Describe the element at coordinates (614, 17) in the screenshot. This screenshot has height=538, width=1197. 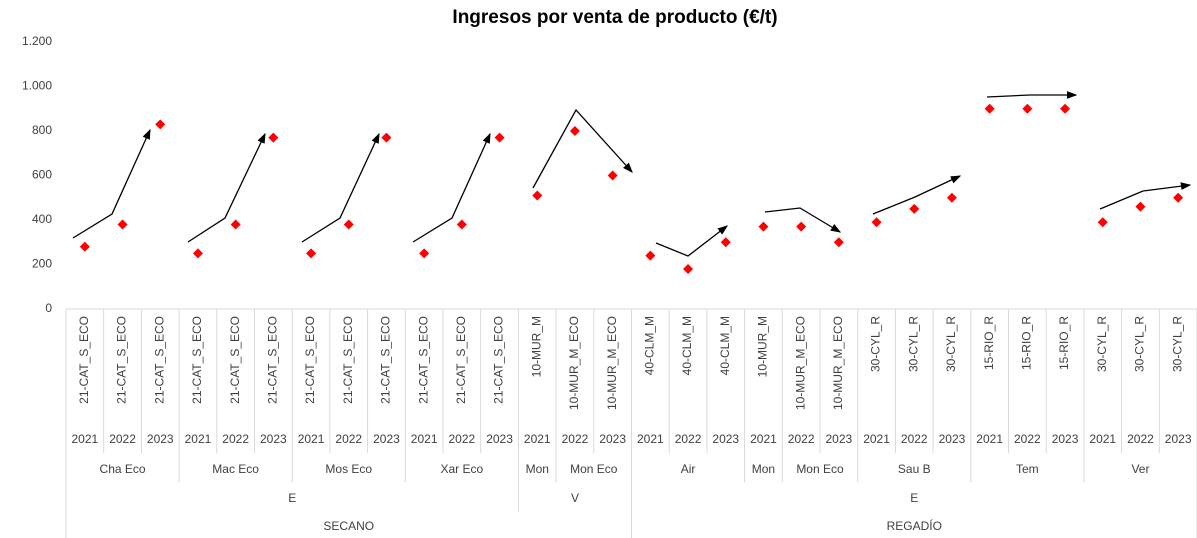
I see `chart-title: Ingresos por venta de producto (€/t)` at that location.